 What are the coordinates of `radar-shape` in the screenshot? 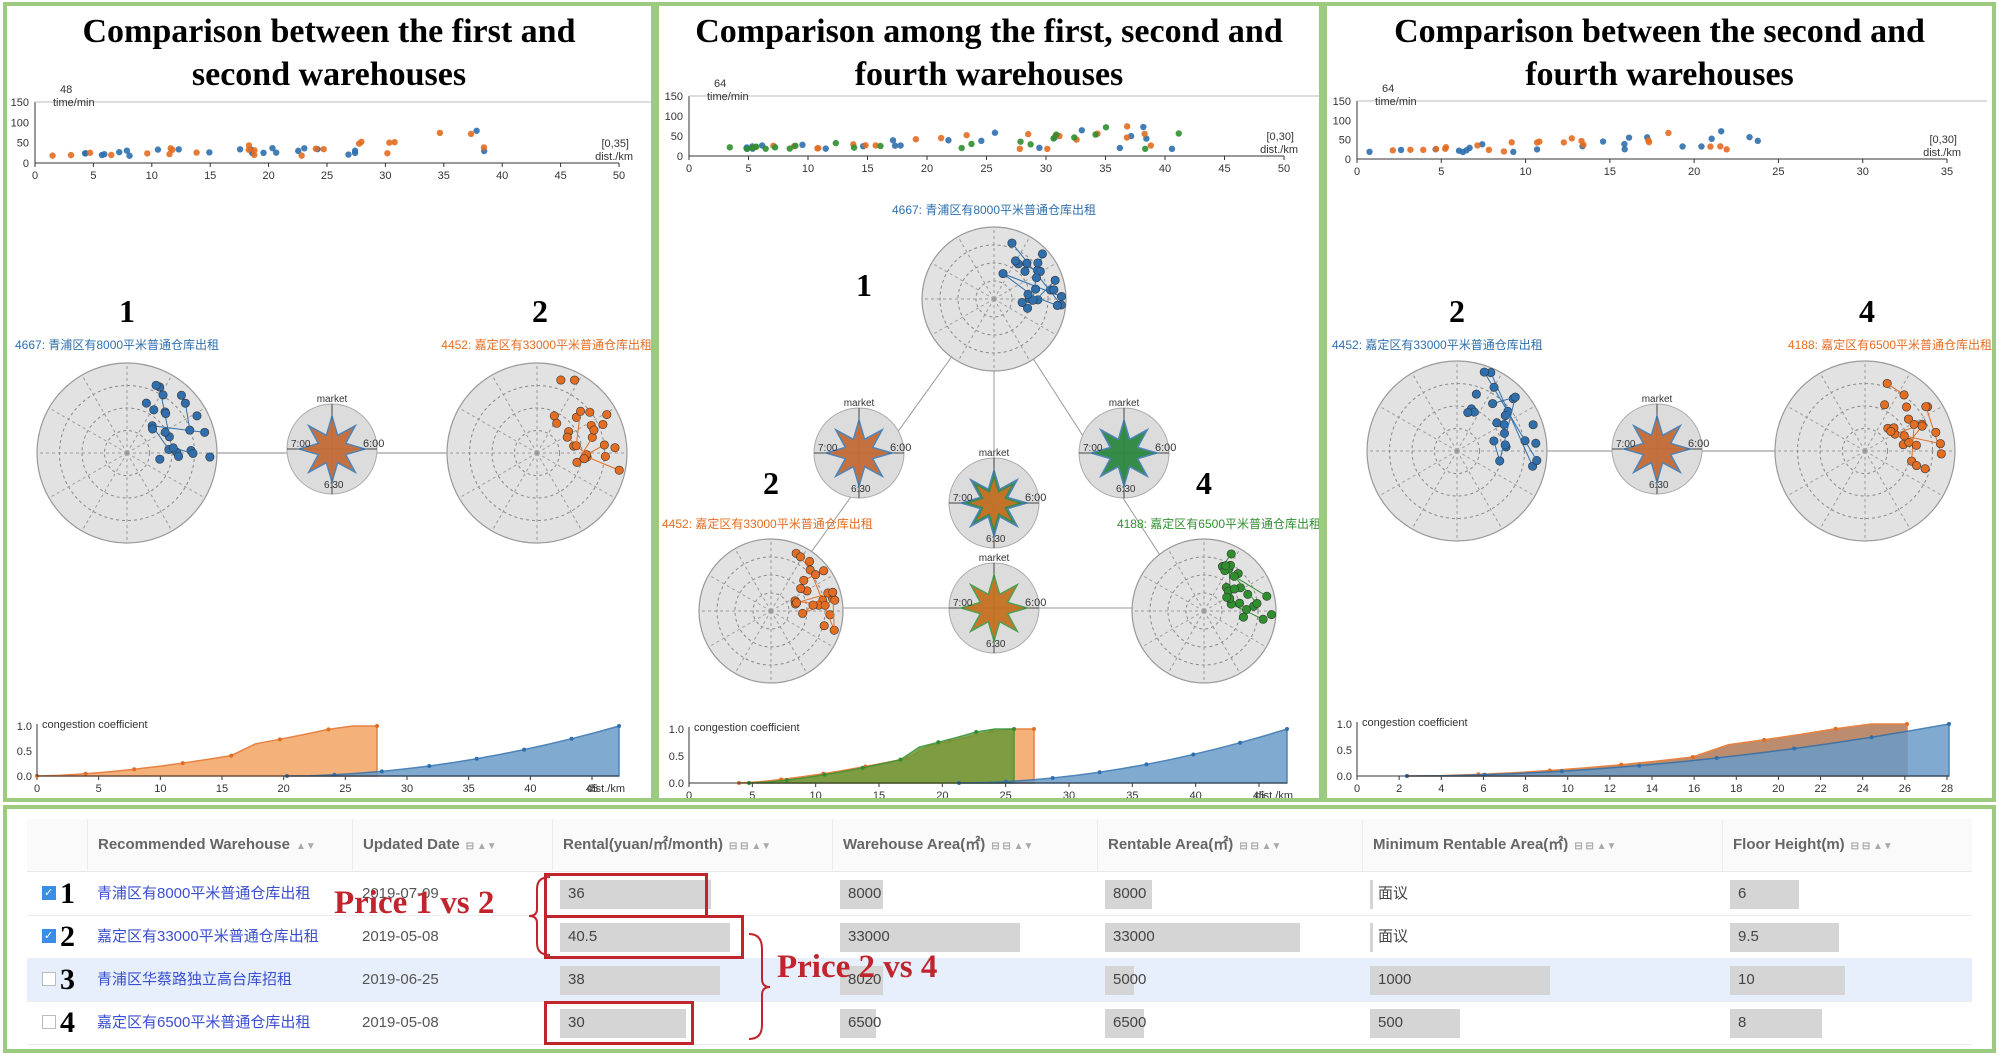 It's located at (332, 449).